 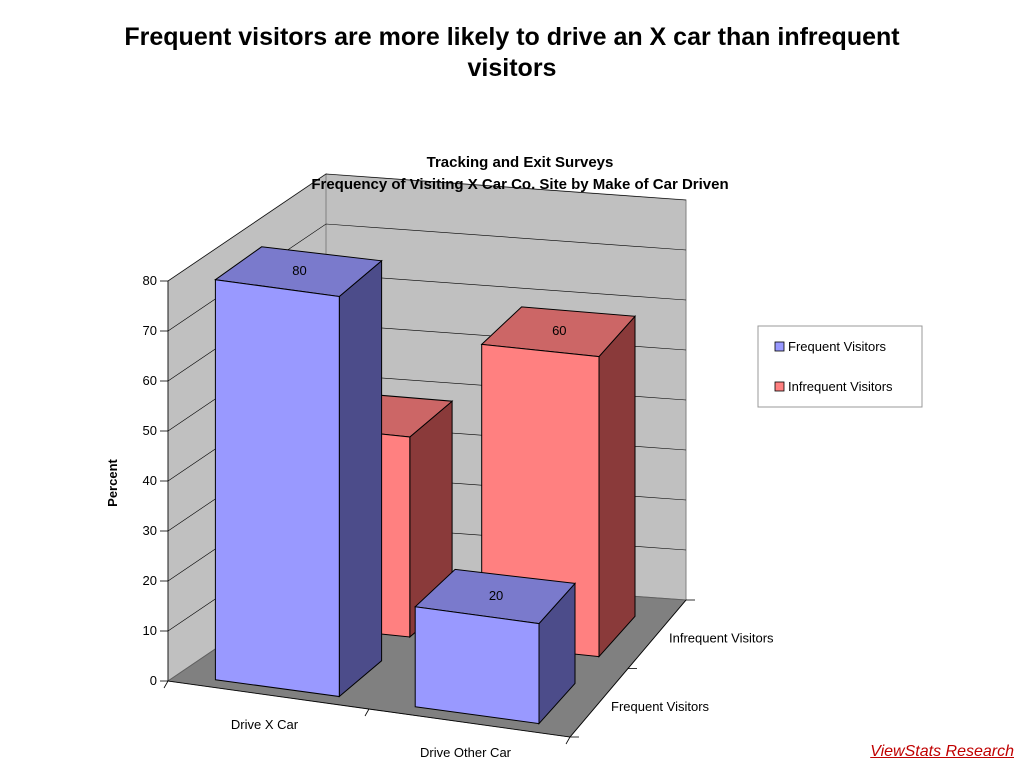 I want to click on data-label-infrequent-other-car: 60, so click(x=559, y=330).